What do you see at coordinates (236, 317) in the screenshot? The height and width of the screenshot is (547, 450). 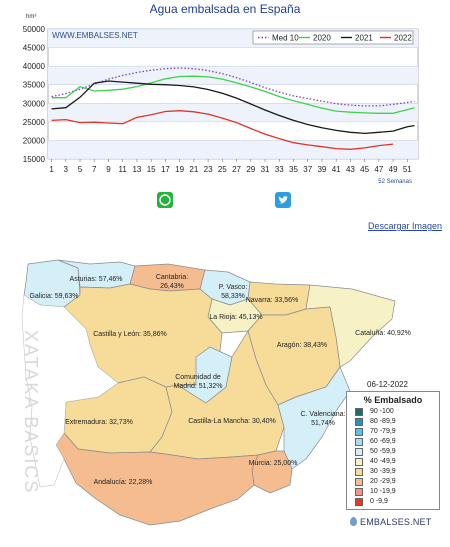 I see `map-label-larioja: La Rioja: 45,13%` at bounding box center [236, 317].